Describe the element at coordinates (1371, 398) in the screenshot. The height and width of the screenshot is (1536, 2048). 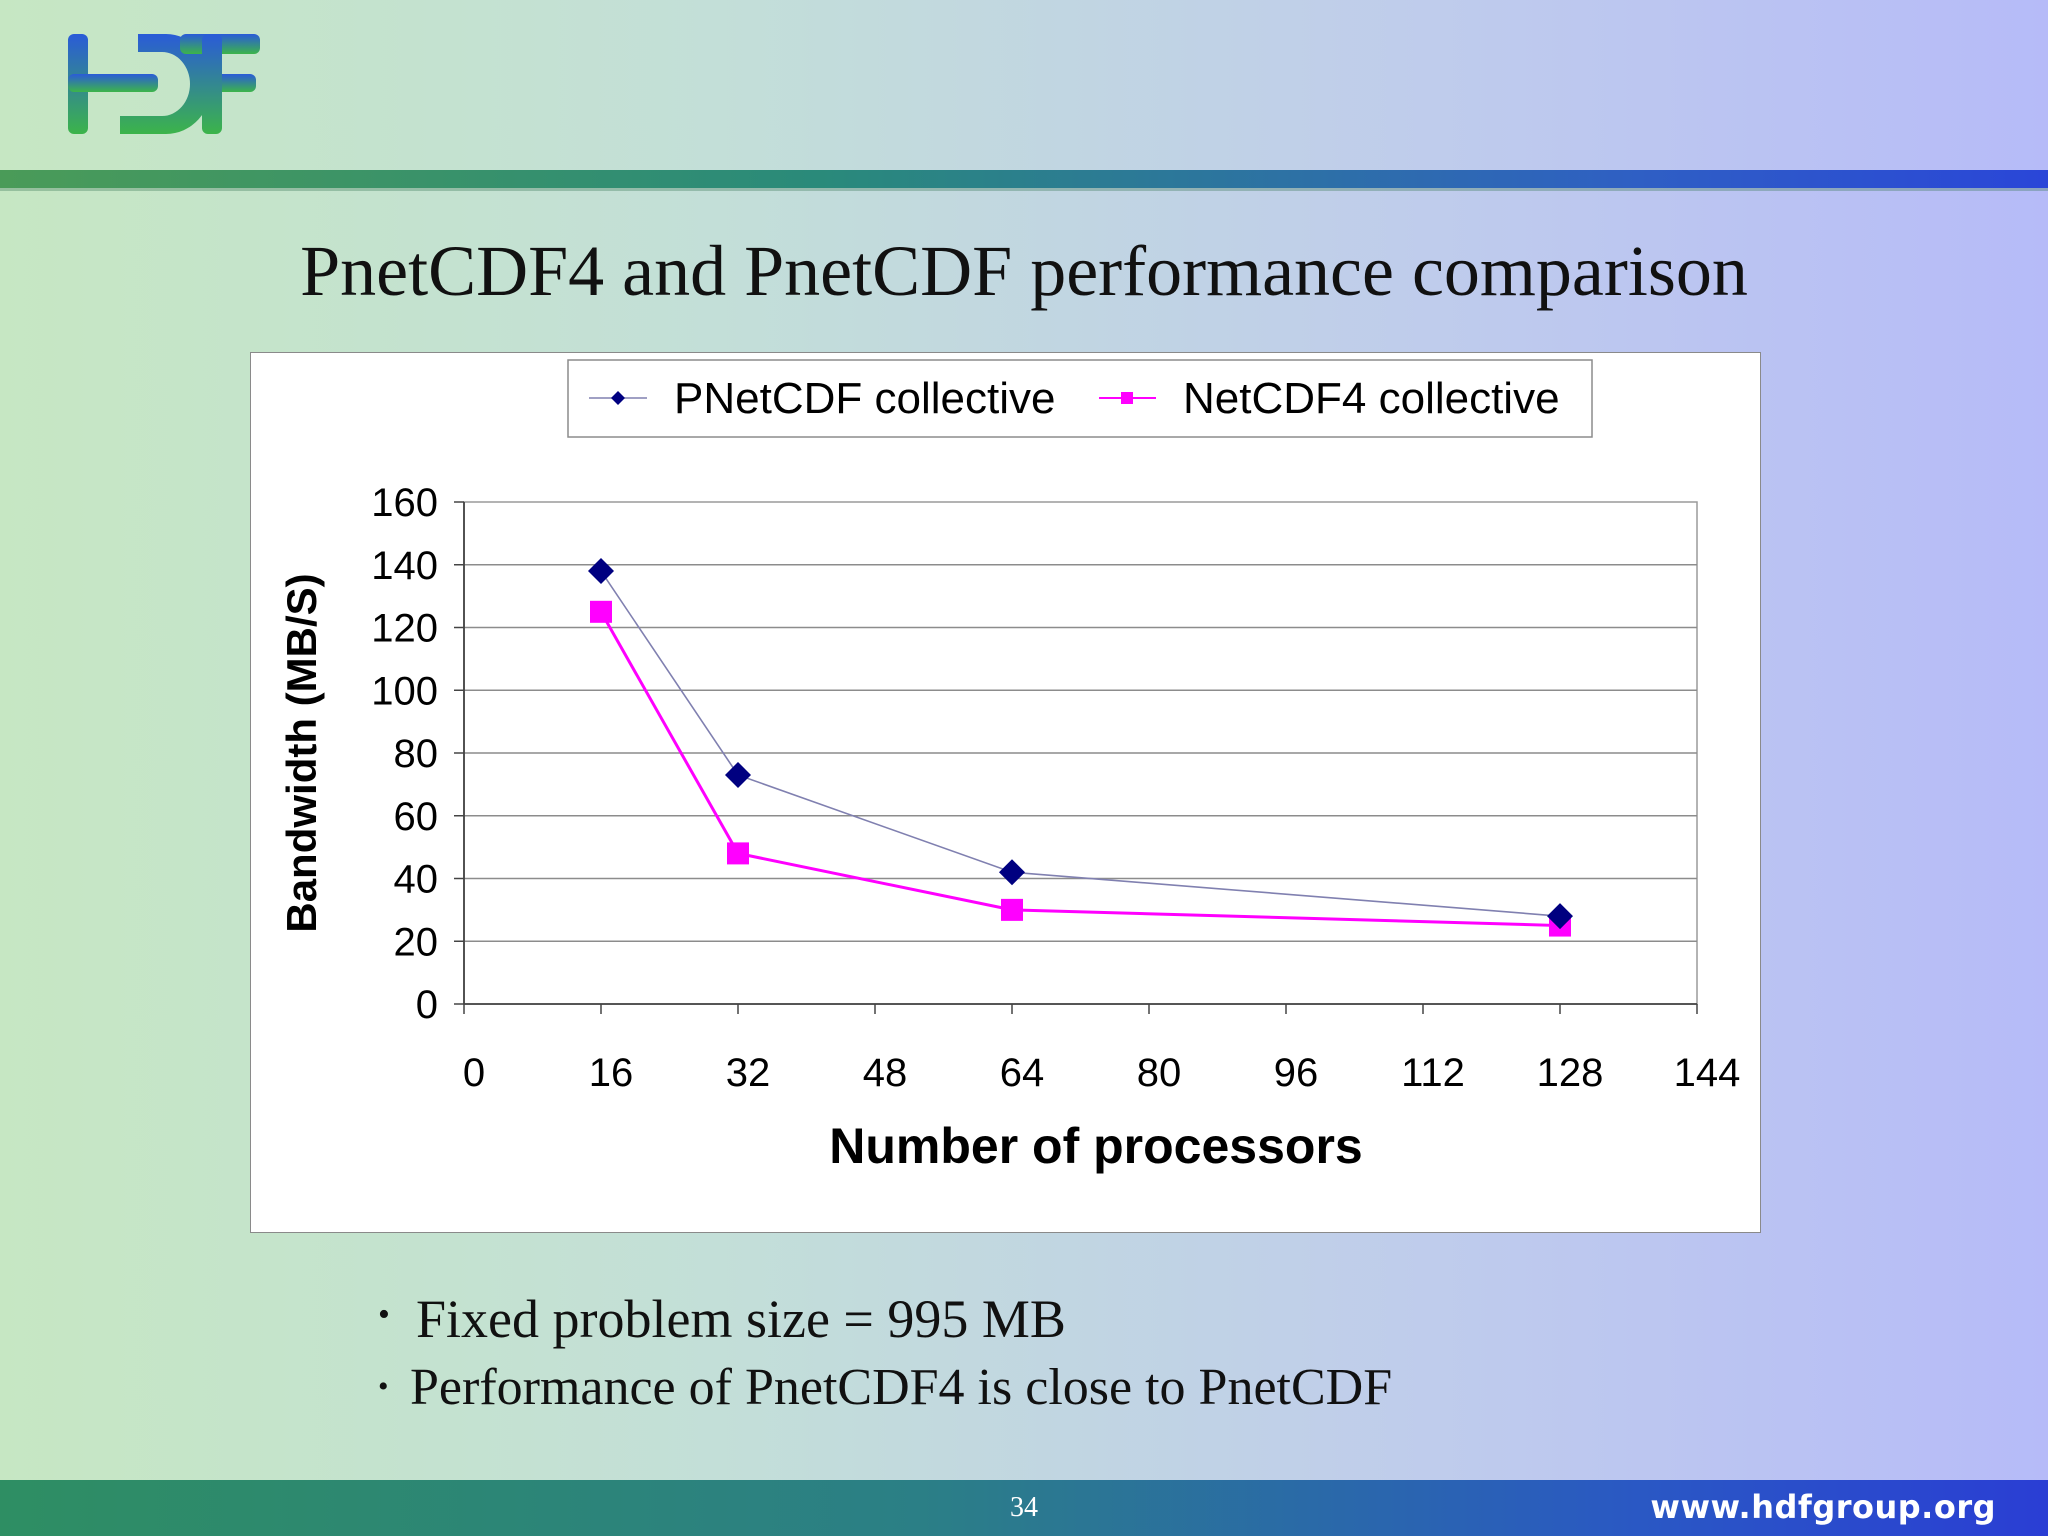
I see `legend-label: NetCDF4 collective` at that location.